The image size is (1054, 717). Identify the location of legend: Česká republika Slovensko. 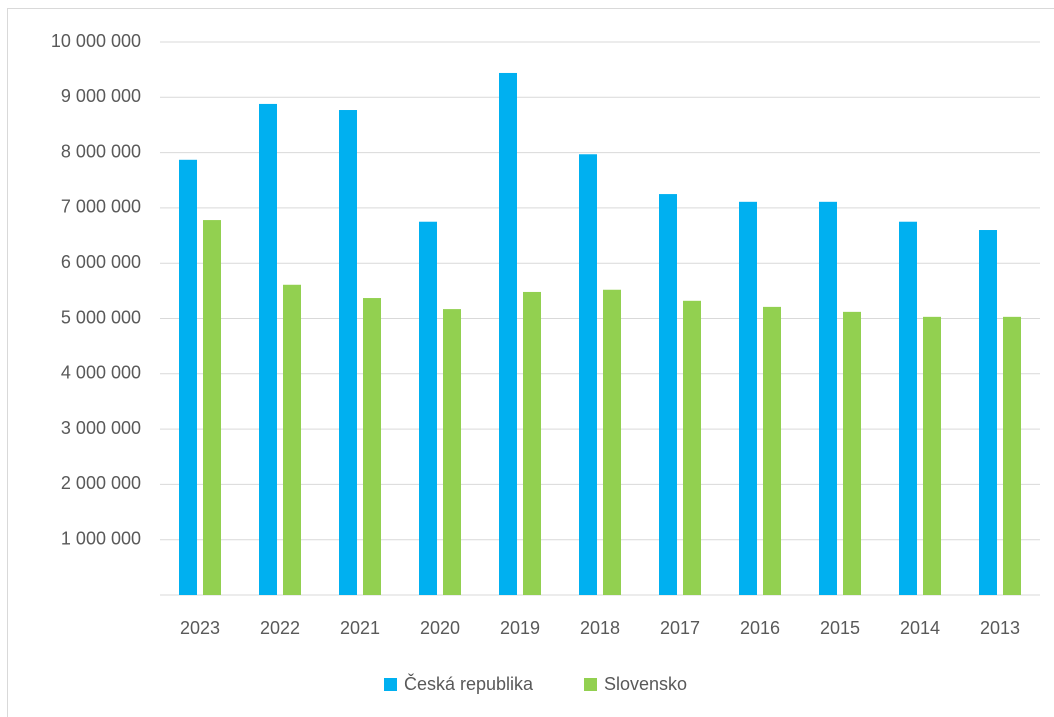
(535, 683).